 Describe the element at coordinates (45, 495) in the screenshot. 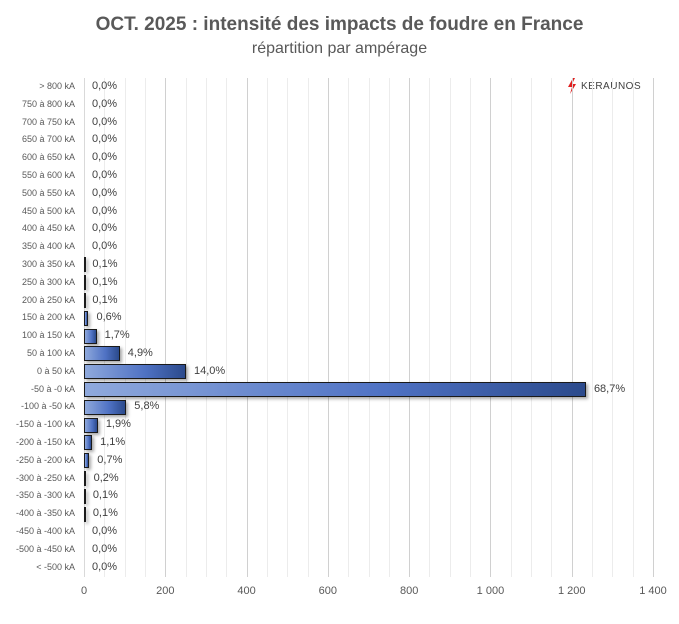

I see `category-label: -350 à -300 kA` at that location.